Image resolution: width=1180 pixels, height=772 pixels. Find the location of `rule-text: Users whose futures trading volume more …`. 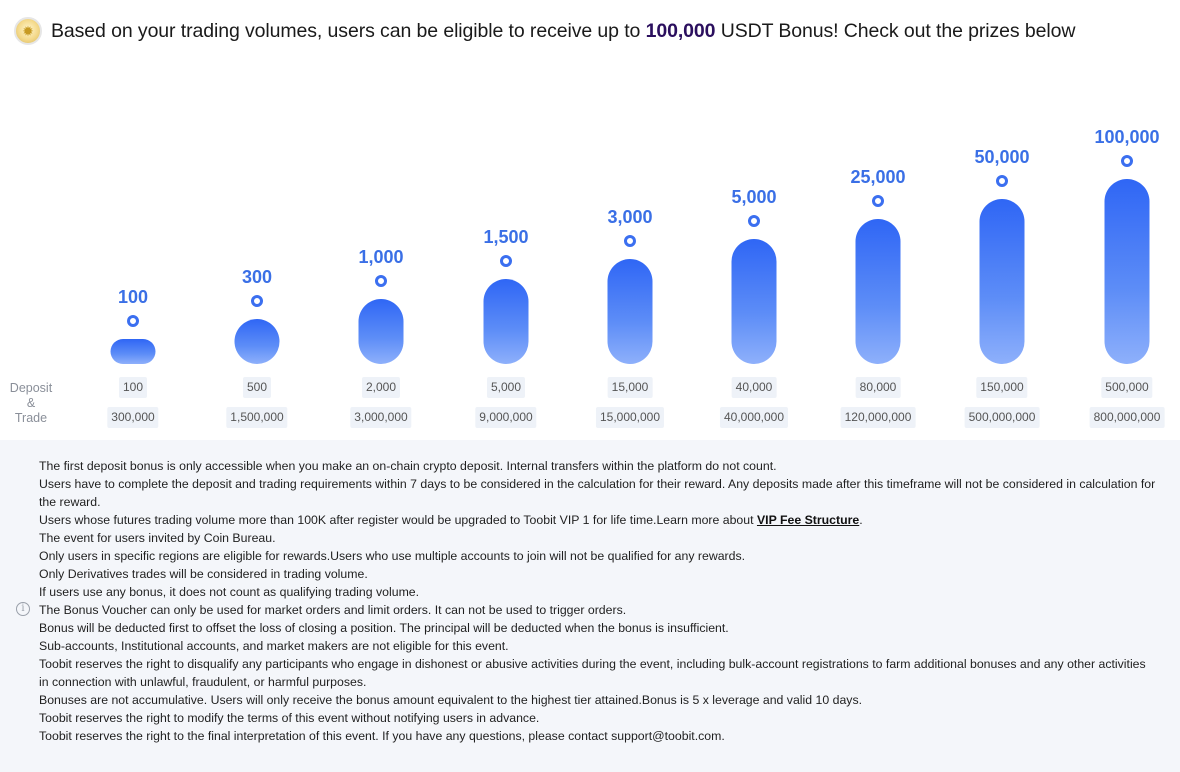

rule-text: Users whose futures trading volume more … is located at coordinates (398, 520).